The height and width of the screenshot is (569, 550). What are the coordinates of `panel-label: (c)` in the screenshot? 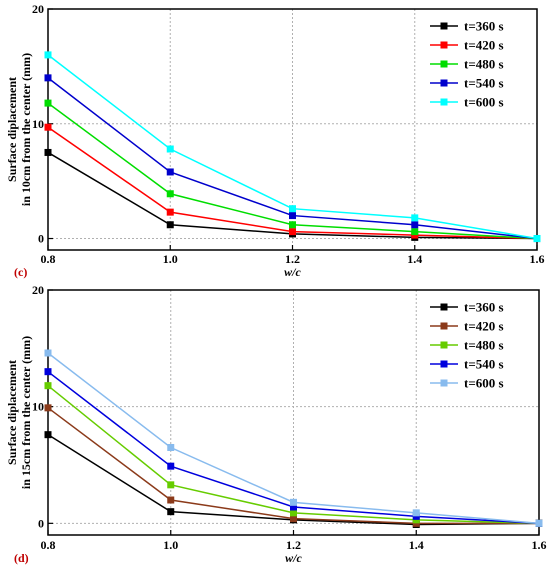 It's located at (20, 272).